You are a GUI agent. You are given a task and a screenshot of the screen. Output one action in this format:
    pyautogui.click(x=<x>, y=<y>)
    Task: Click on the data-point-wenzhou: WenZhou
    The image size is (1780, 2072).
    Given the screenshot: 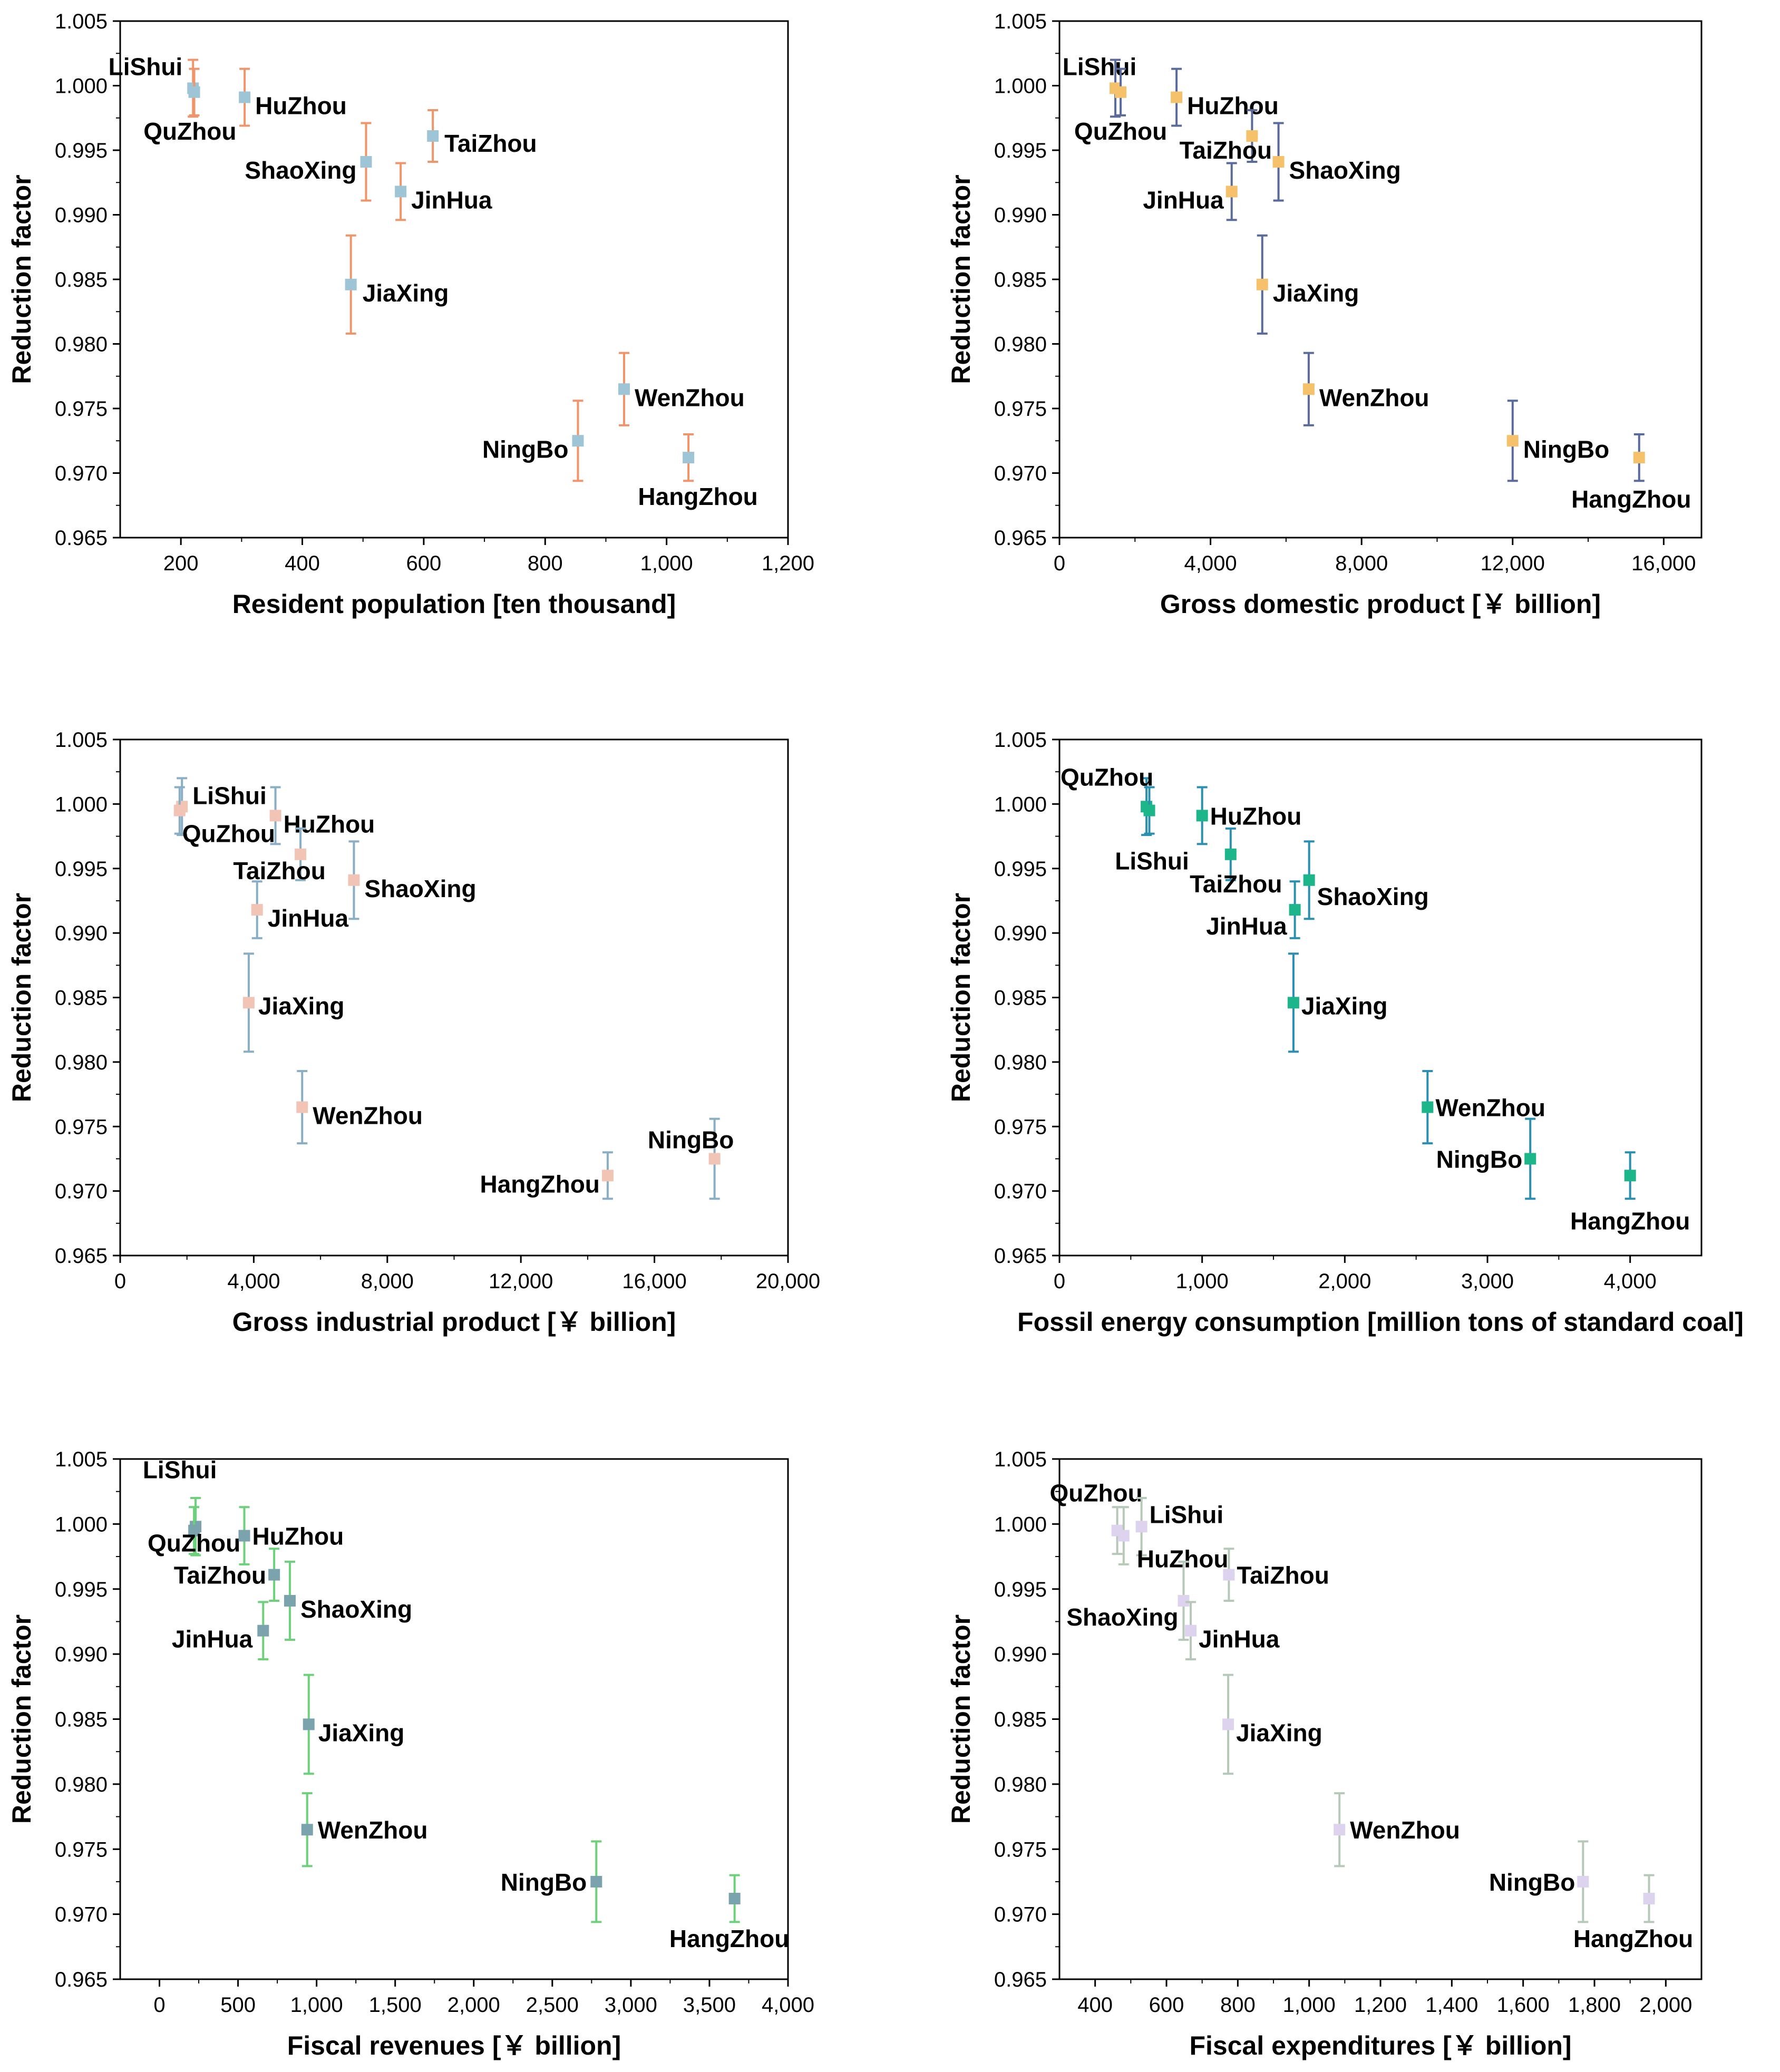 What is the action you would take?
    pyautogui.click(x=1397, y=1829)
    